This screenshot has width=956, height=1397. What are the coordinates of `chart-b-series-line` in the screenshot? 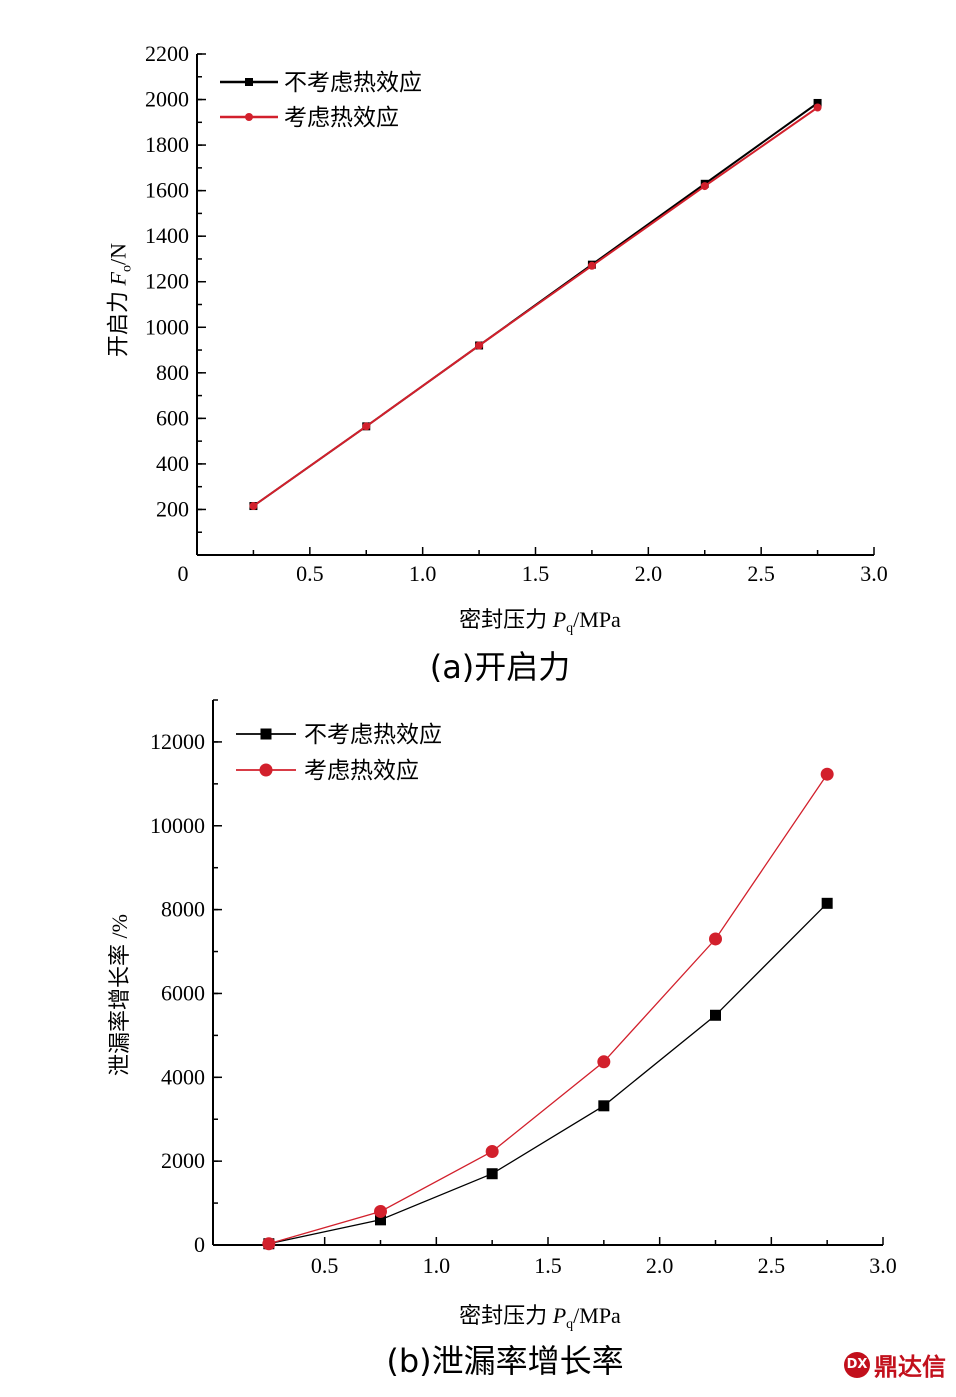 It's located at (548, 1073).